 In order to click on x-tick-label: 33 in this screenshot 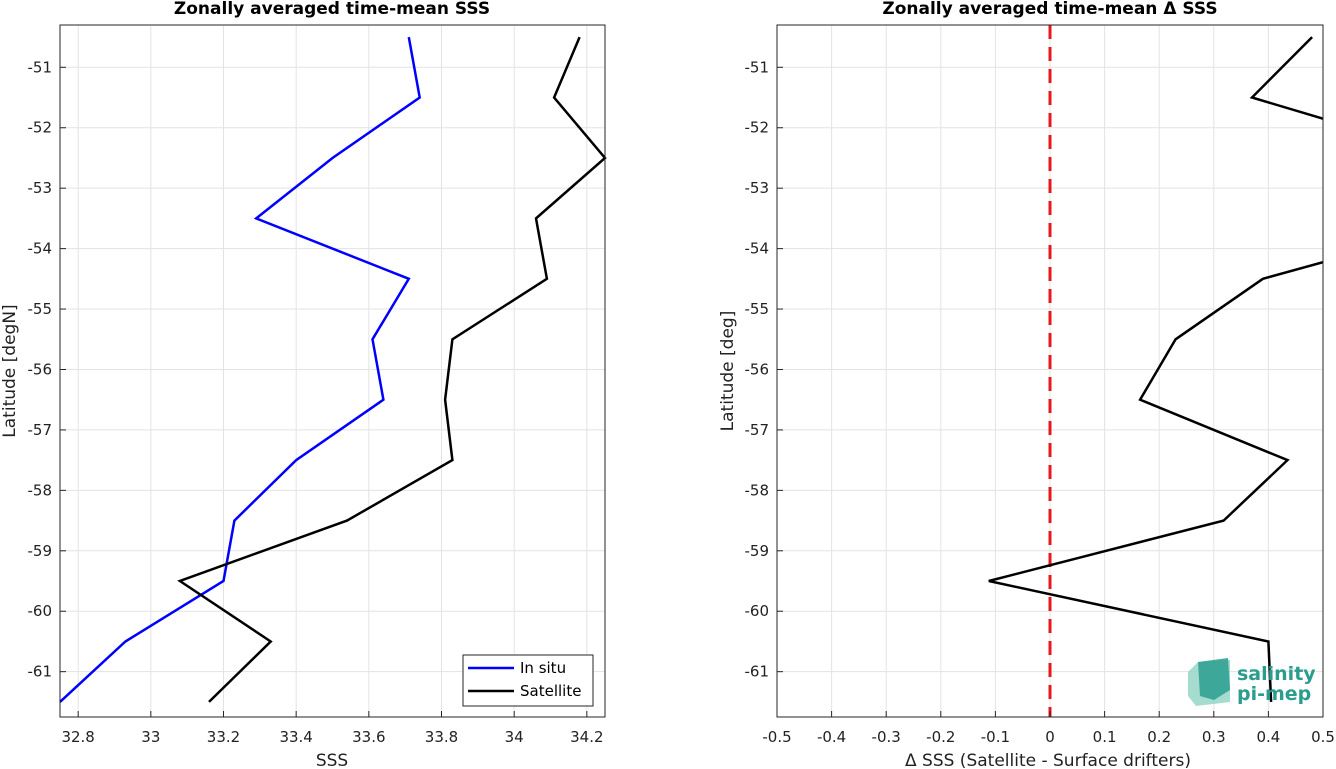, I will do `click(150, 737)`.